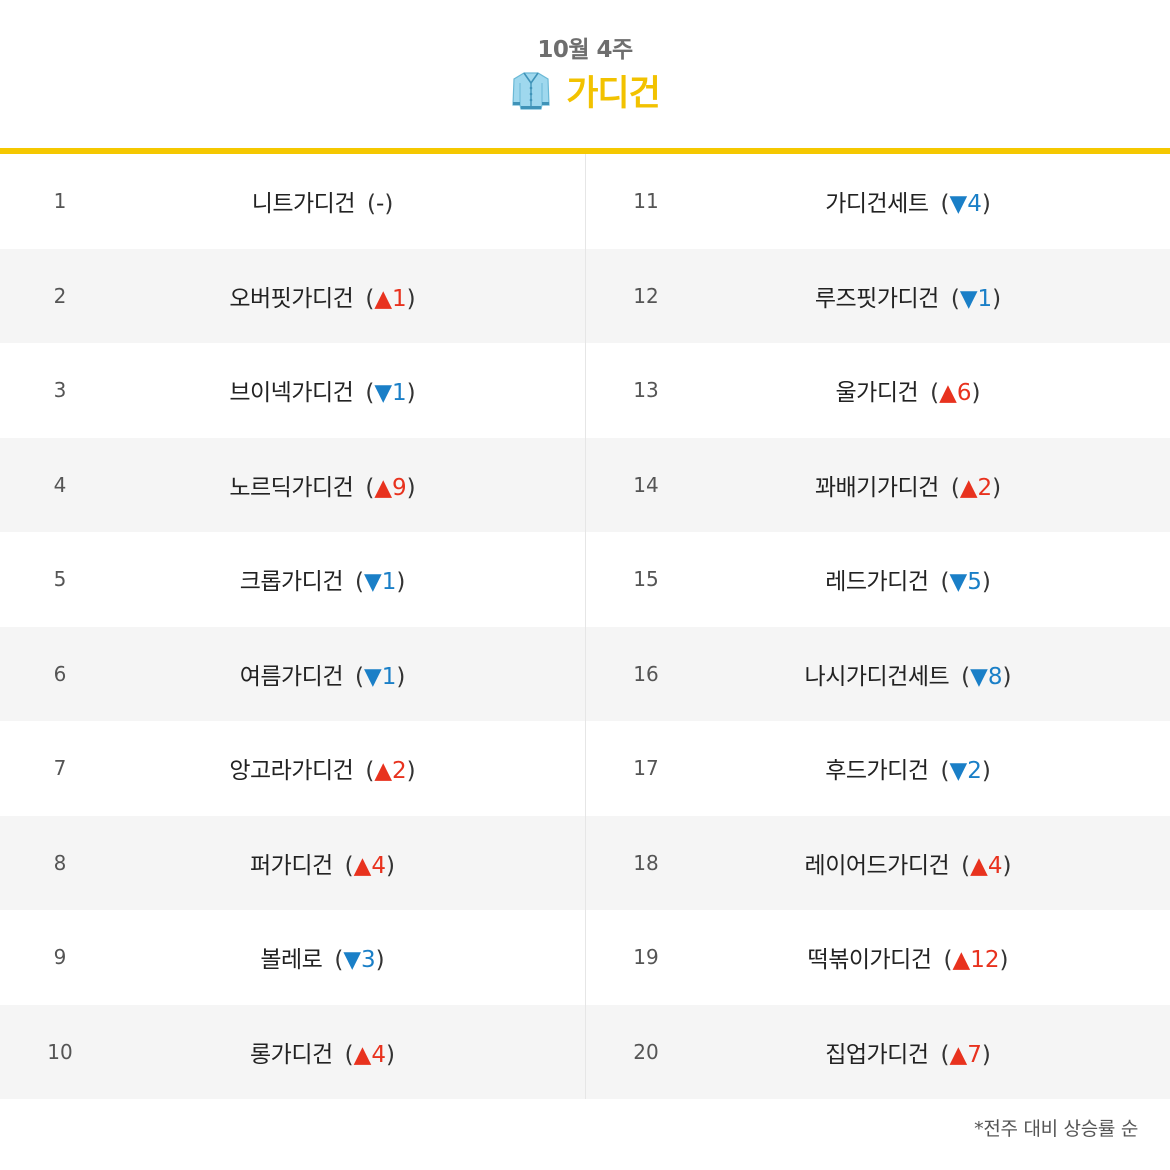 This screenshot has width=1170, height=1170. What do you see at coordinates (352, 674) in the screenshot?
I see `item-entry: 여름가디건 (▼1)` at bounding box center [352, 674].